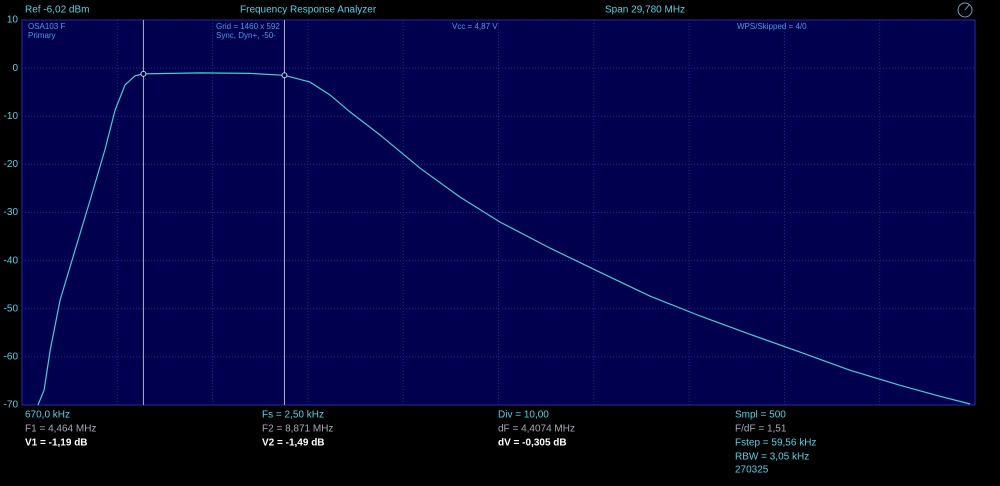 Image resolution: width=1000 pixels, height=486 pixels. Describe the element at coordinates (248, 26) in the screenshot. I see `grid-info: Grid = 1460 x 592` at that location.